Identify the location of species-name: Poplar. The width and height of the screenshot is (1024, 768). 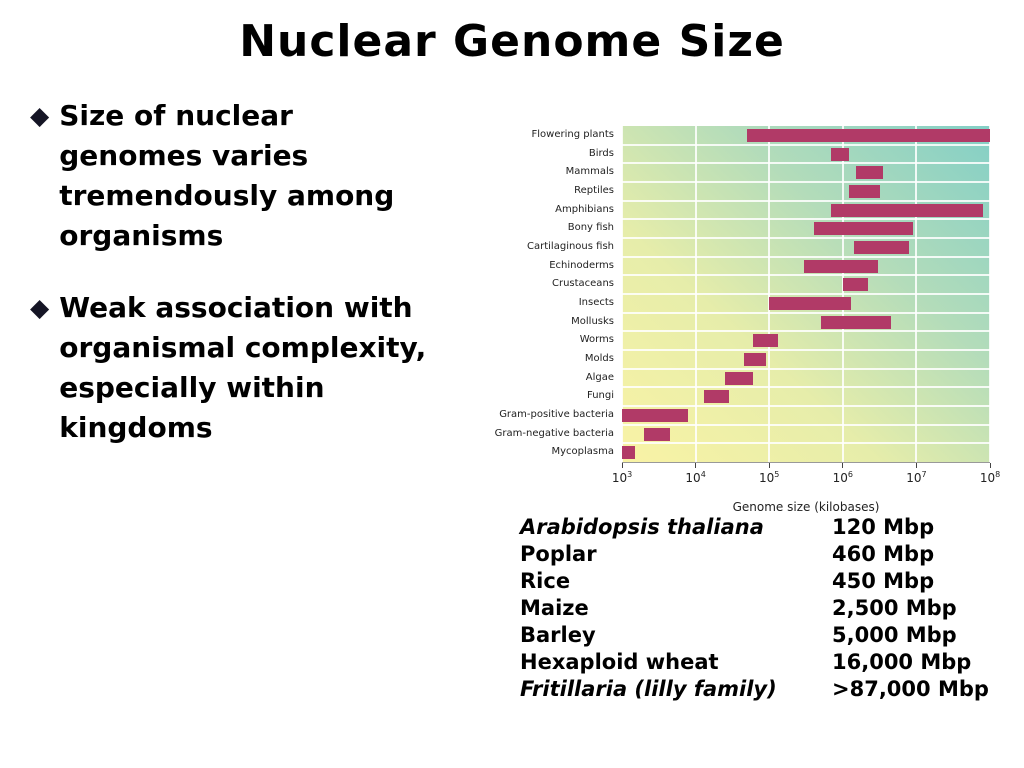
(558, 554).